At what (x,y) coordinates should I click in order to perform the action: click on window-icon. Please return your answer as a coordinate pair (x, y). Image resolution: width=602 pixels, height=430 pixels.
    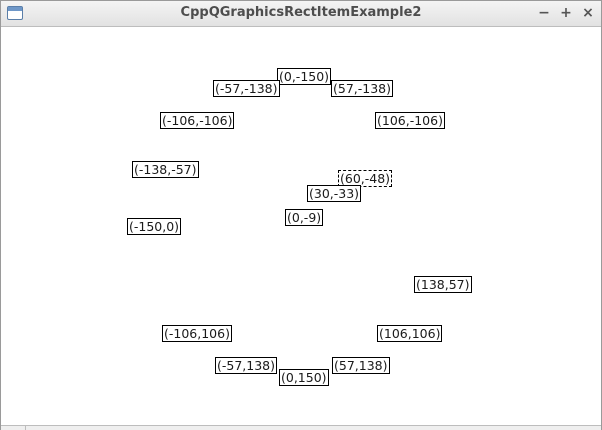
    Looking at the image, I should click on (15, 13).